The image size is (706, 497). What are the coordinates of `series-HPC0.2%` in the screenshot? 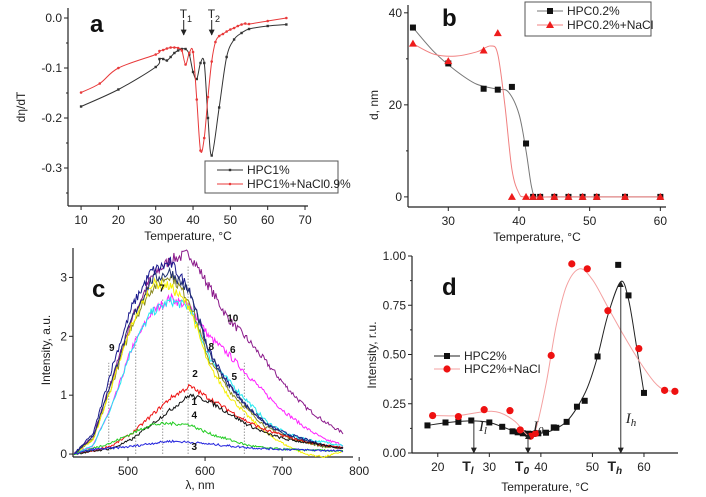 It's located at (536, 112).